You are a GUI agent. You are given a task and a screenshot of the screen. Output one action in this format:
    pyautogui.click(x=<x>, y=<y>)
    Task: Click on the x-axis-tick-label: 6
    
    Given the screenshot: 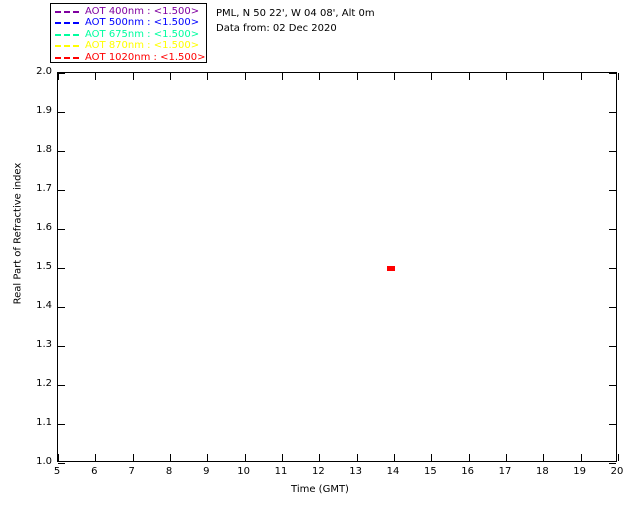 What is the action you would take?
    pyautogui.click(x=94, y=471)
    